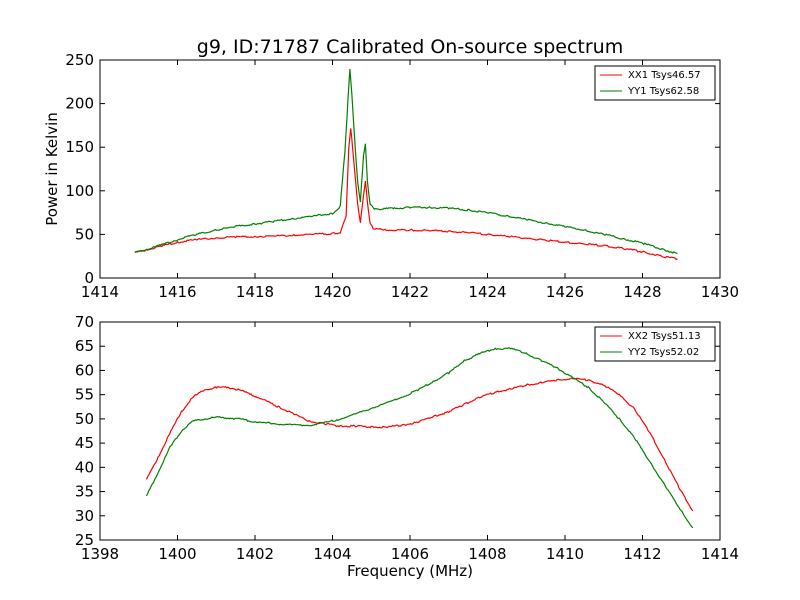  What do you see at coordinates (487, 292) in the screenshot?
I see `x-tick-label: 1424` at bounding box center [487, 292].